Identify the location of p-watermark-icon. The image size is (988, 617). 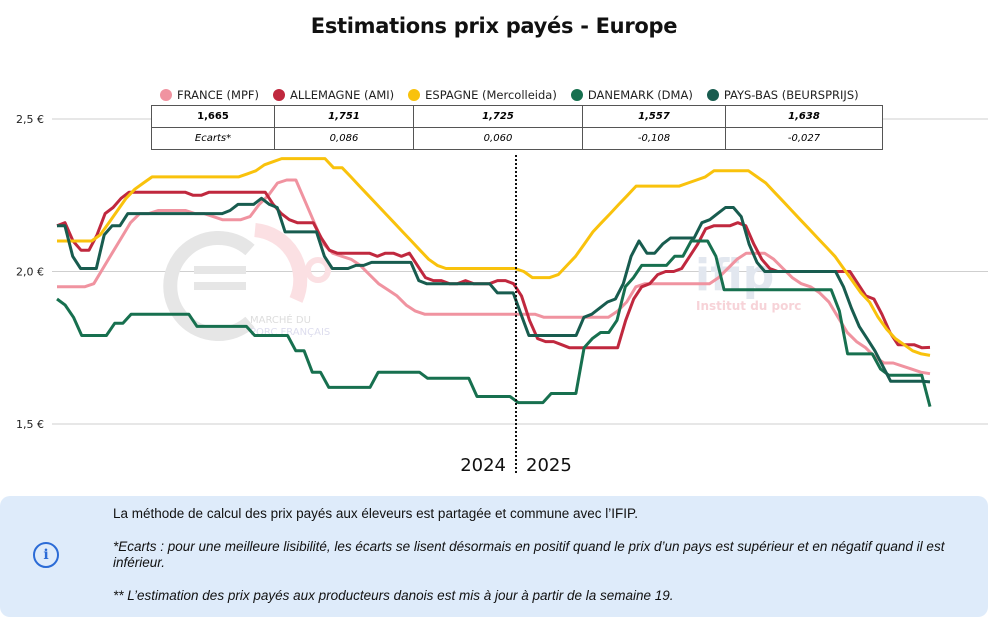
(281, 263).